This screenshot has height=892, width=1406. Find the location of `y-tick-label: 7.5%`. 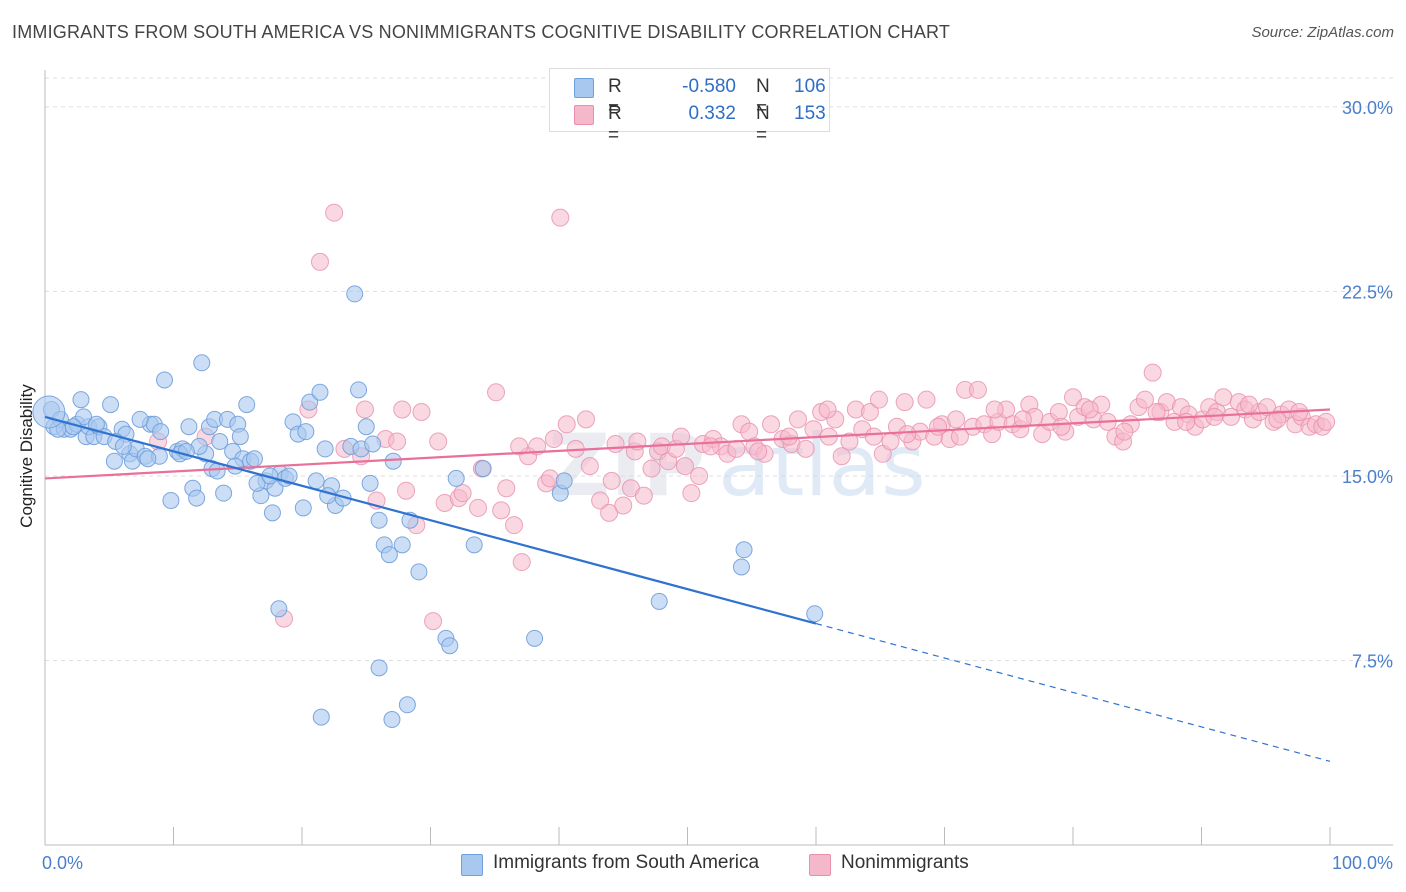

y-tick-label: 7.5% is located at coordinates (1372, 661).